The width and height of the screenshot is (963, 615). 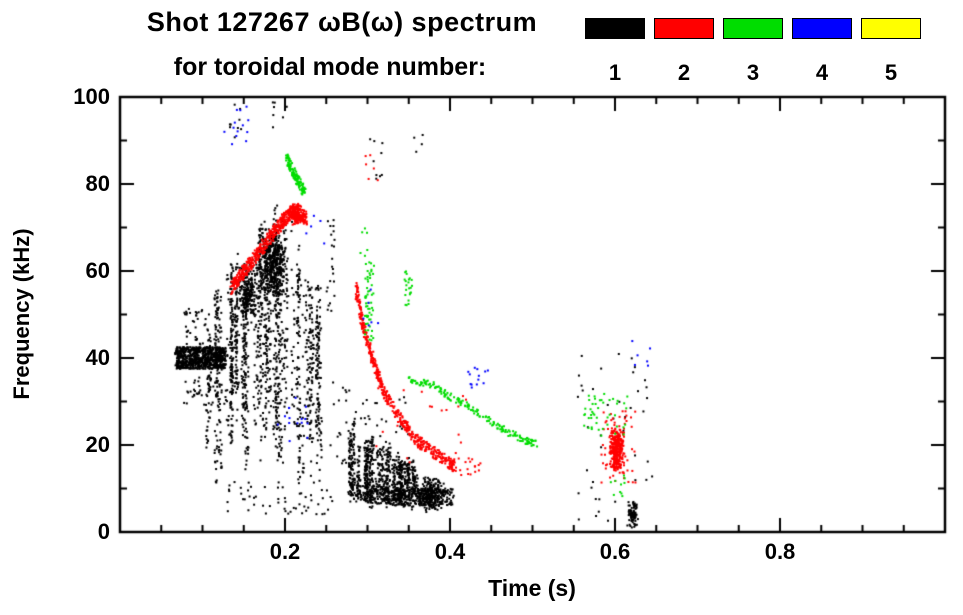 What do you see at coordinates (97, 357) in the screenshot?
I see `y-tick-label: 40` at bounding box center [97, 357].